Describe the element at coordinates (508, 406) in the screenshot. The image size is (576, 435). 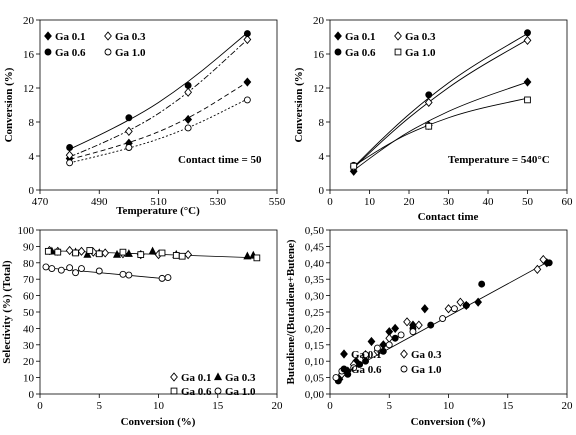
I see `x-tick-label: 15` at that location.